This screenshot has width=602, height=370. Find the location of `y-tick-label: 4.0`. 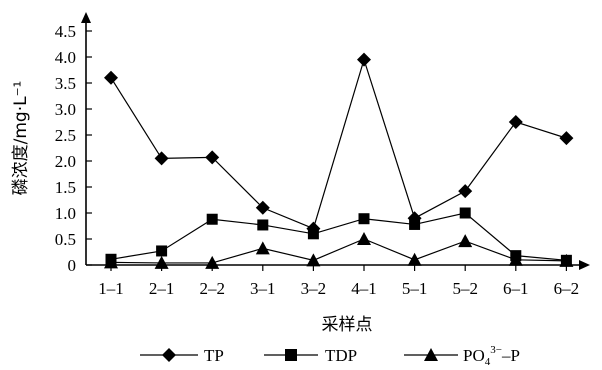

y-tick-label: 4.0 is located at coordinates (65, 57).